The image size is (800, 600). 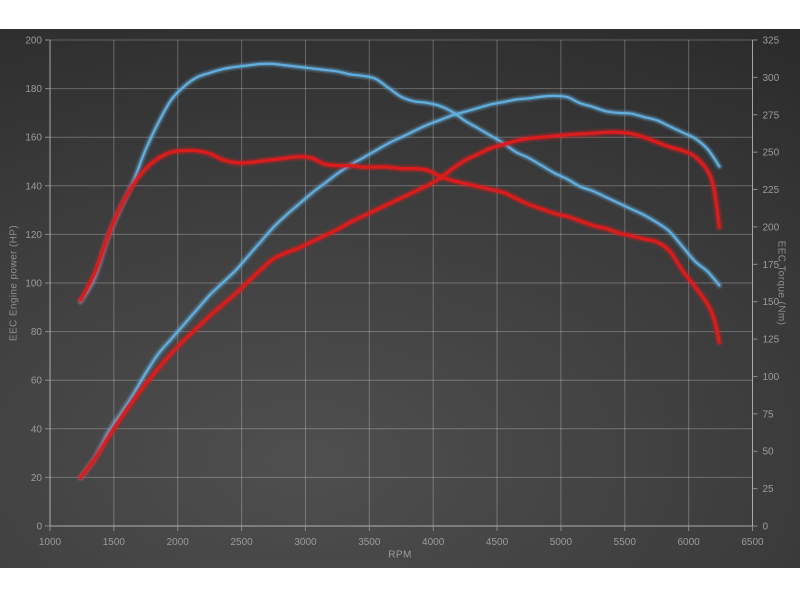 What do you see at coordinates (771, 41) in the screenshot?
I see `y-right-tick-label: 325` at bounding box center [771, 41].